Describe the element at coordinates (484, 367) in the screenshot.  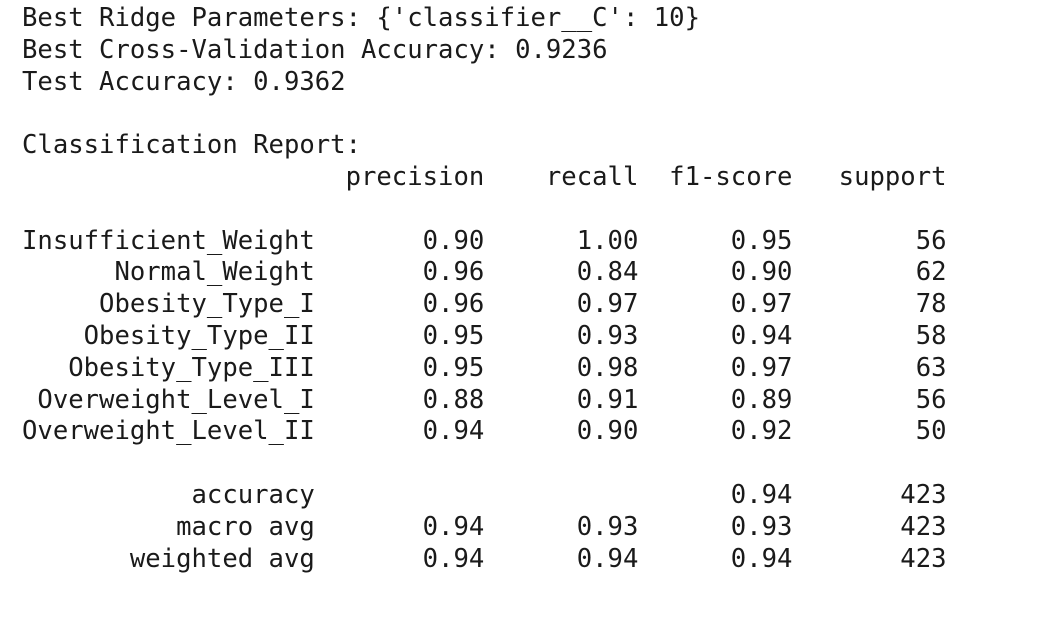
I see `report-row: Obesity_Type_III 0.95 0.98 0.97 63` at that location.